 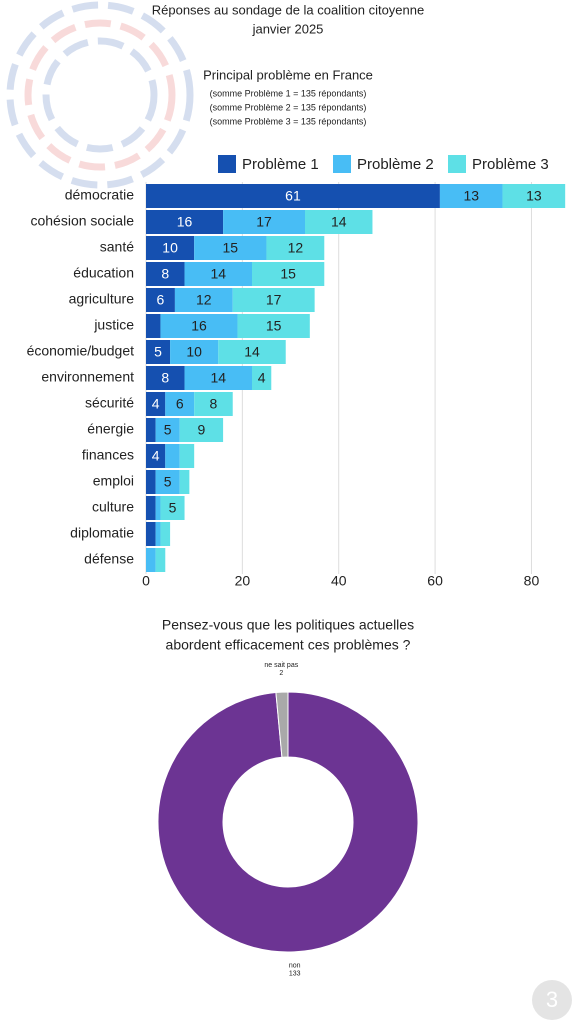 I want to click on subtitle: janvier 2025, so click(x=288, y=28).